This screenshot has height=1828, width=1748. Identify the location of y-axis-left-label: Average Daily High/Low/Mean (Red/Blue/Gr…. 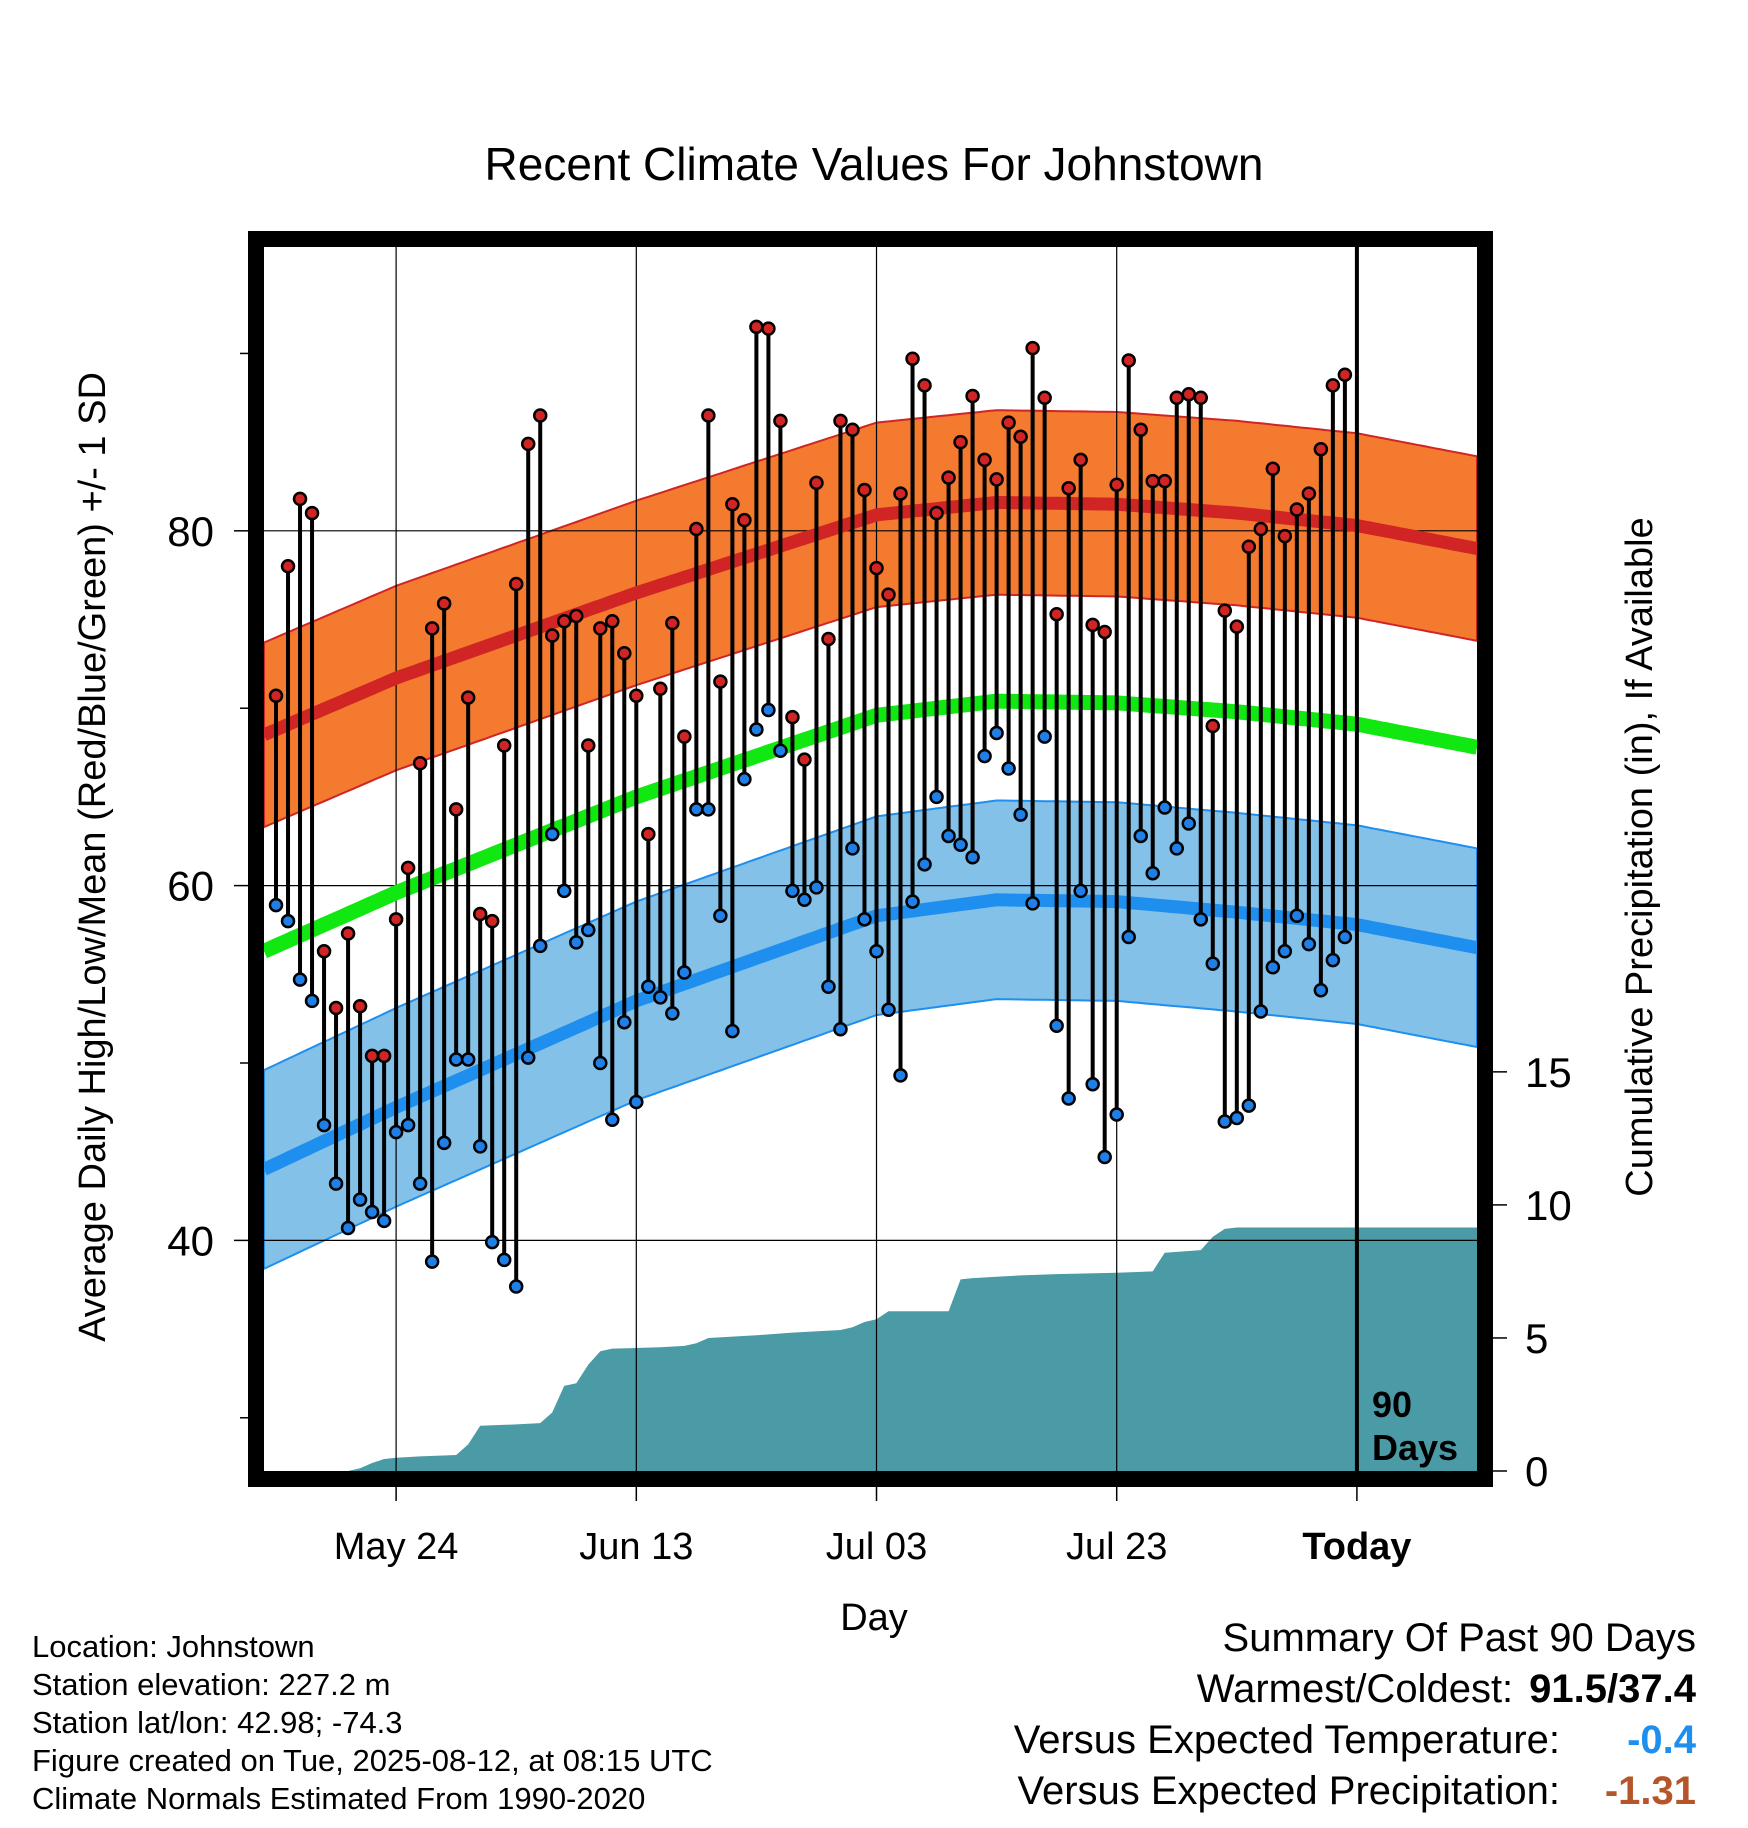
(93, 857).